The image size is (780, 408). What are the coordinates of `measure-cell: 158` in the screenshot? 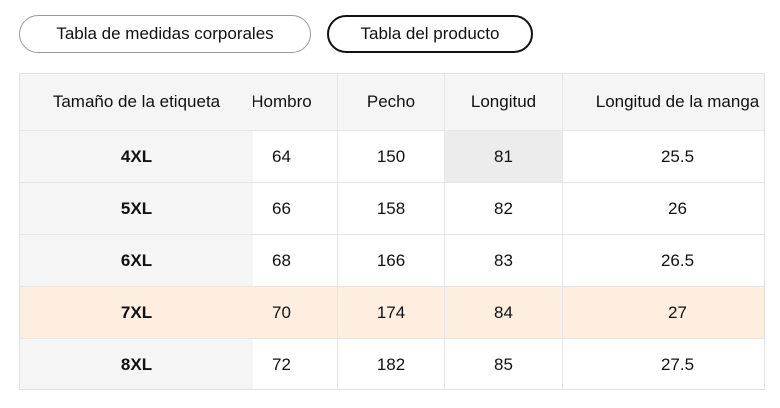 It's located at (391, 209).